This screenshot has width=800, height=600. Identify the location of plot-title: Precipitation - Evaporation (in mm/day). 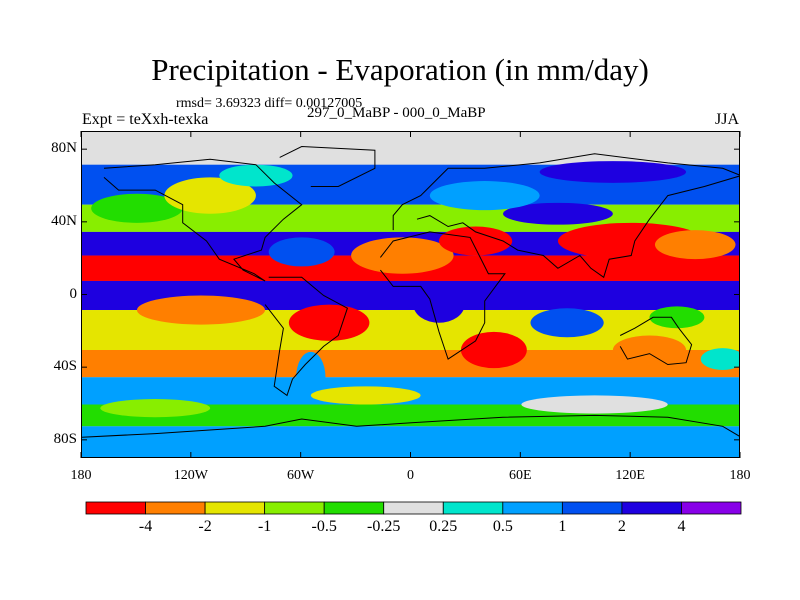
(400, 69).